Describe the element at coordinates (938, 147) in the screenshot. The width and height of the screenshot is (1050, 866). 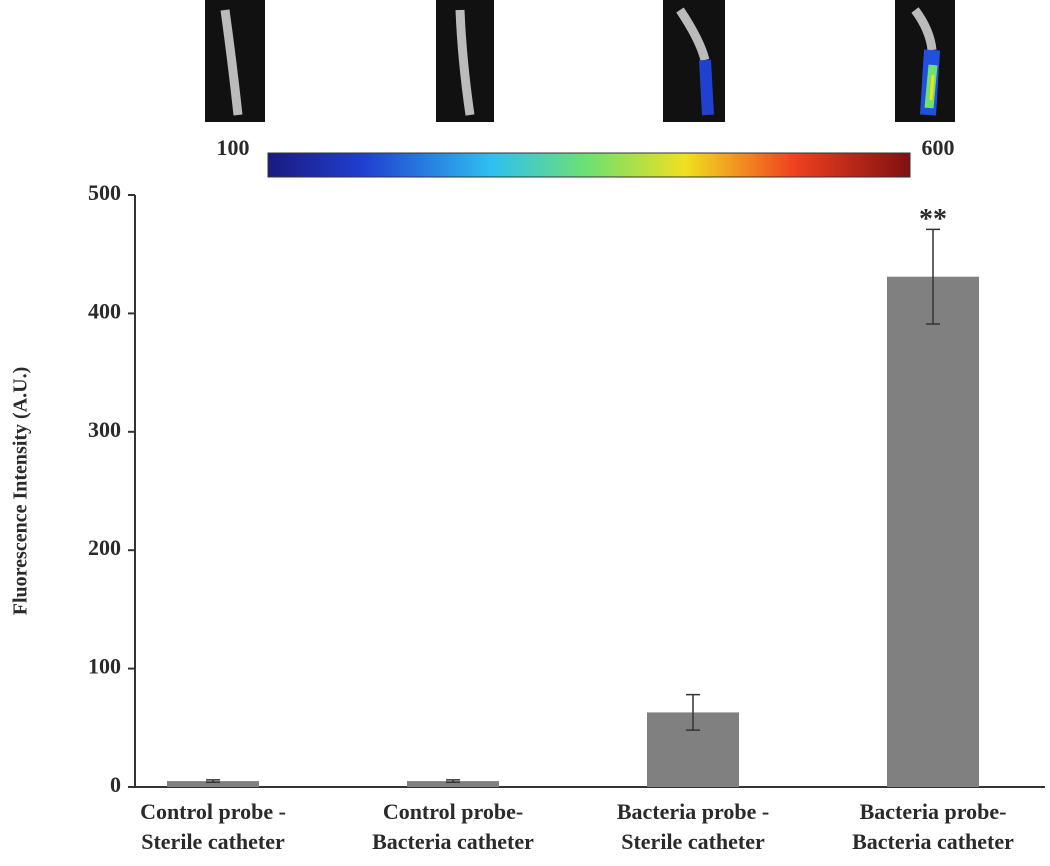
I see `colorbar-max: 600` at that location.